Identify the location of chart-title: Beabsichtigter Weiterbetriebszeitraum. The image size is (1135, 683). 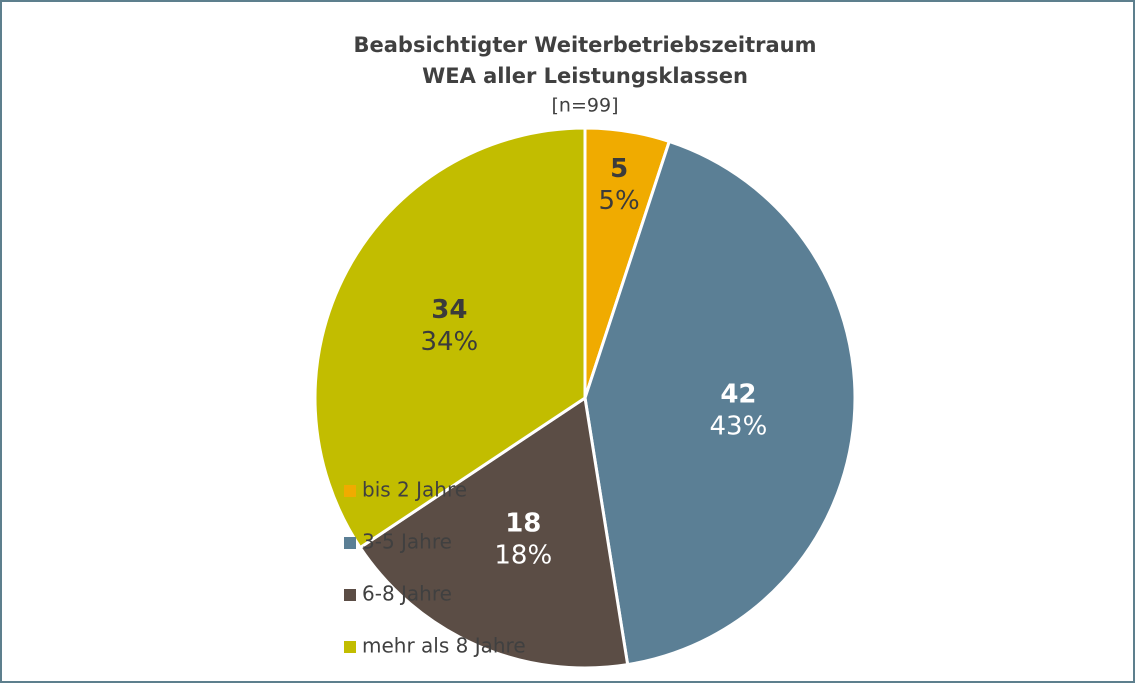
(585, 45).